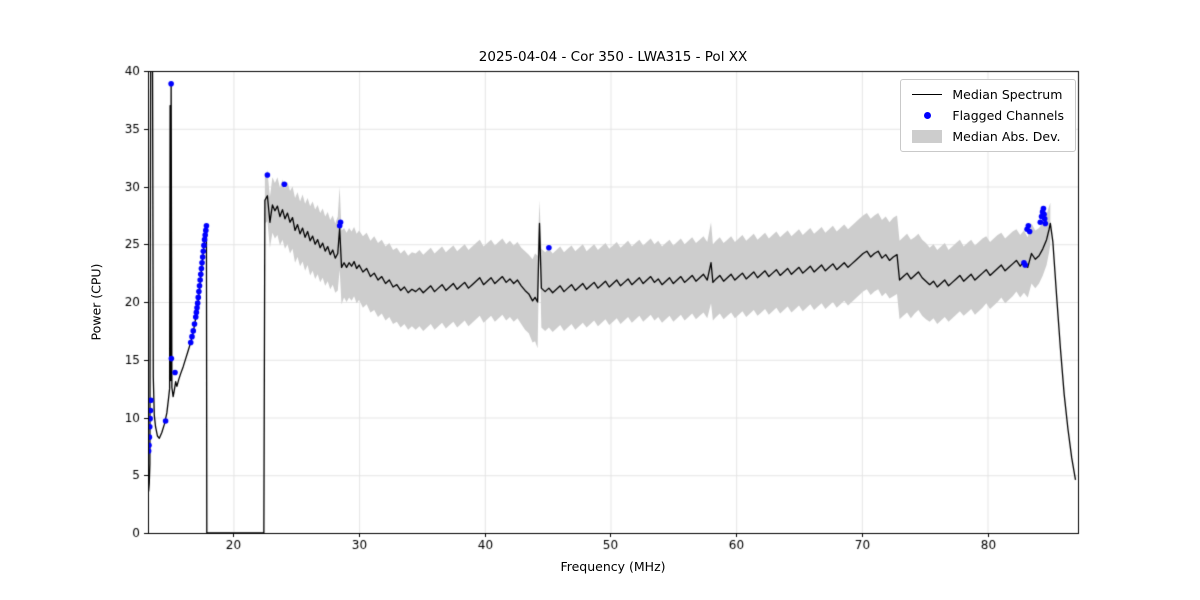 This screenshot has height=600, width=1200. I want to click on chart-title: 2025-04-04 - Cor 350 - LWA315 - Pol XX, so click(613, 57).